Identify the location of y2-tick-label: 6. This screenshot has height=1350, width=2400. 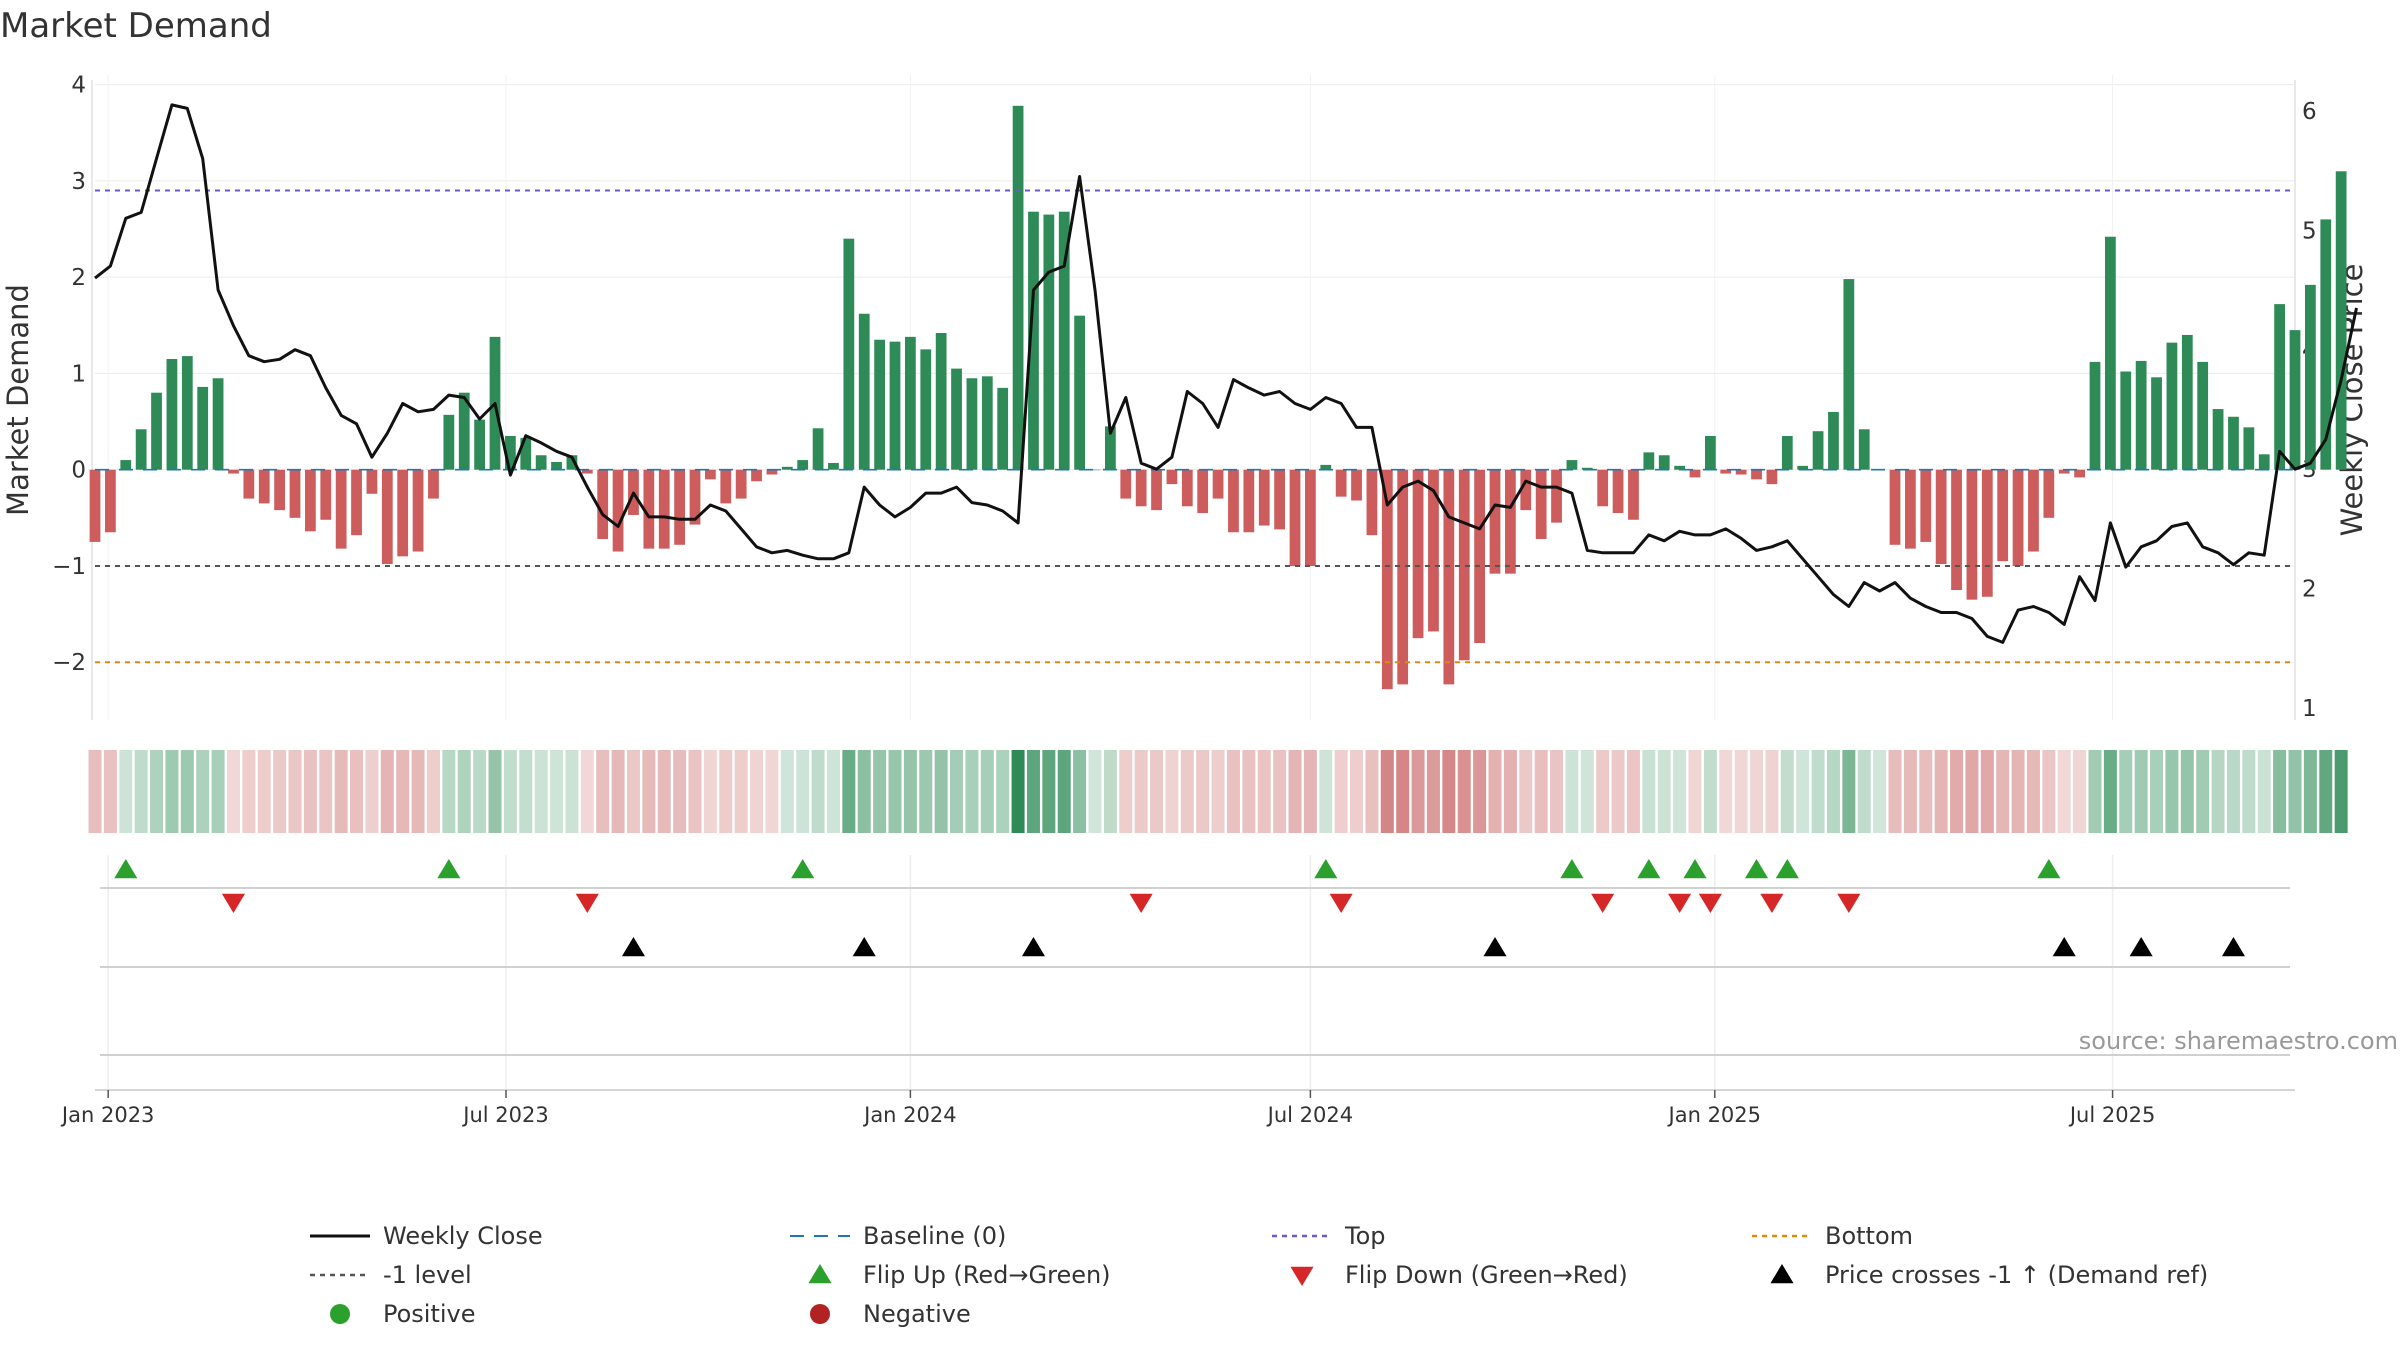
(2309, 112).